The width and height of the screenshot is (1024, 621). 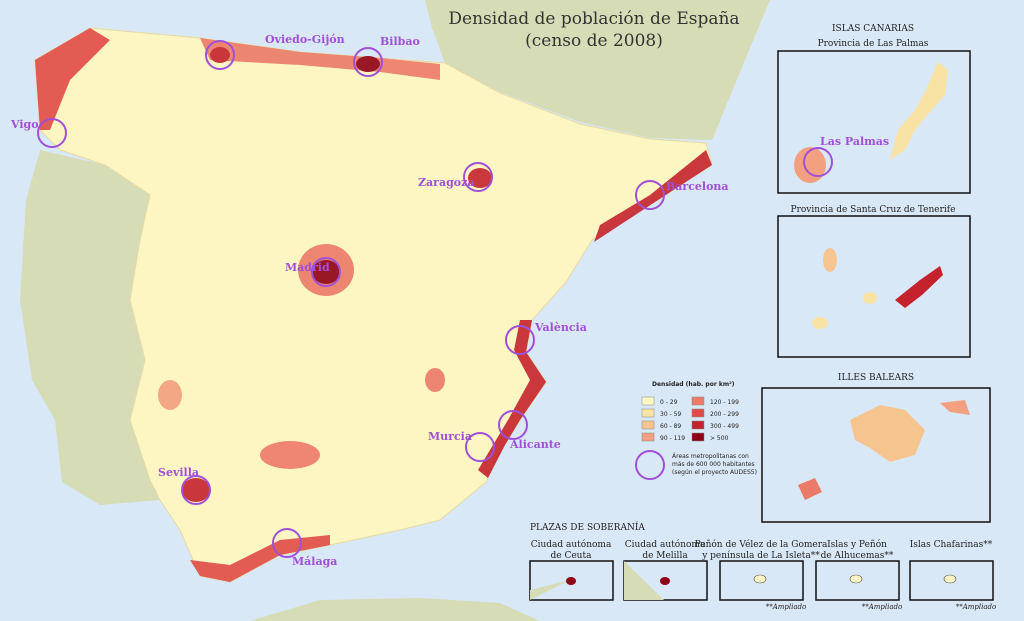 I want to click on legend-metro-note: Áreas metropolitanas con, so click(x=710, y=456).